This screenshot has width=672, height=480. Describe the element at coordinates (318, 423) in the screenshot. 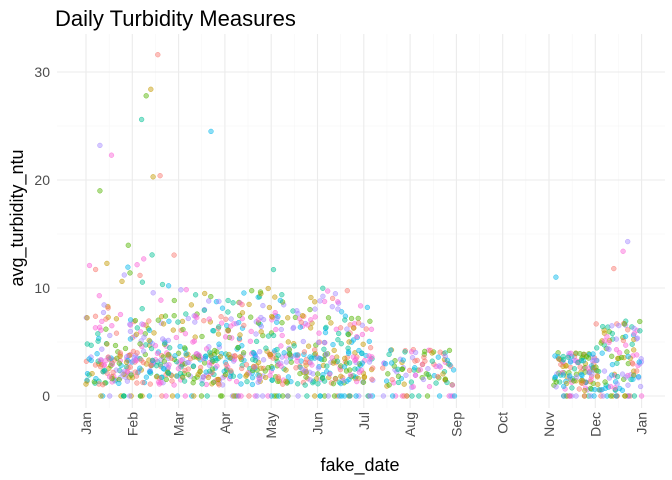

I see `x-tick-label: Jun` at that location.